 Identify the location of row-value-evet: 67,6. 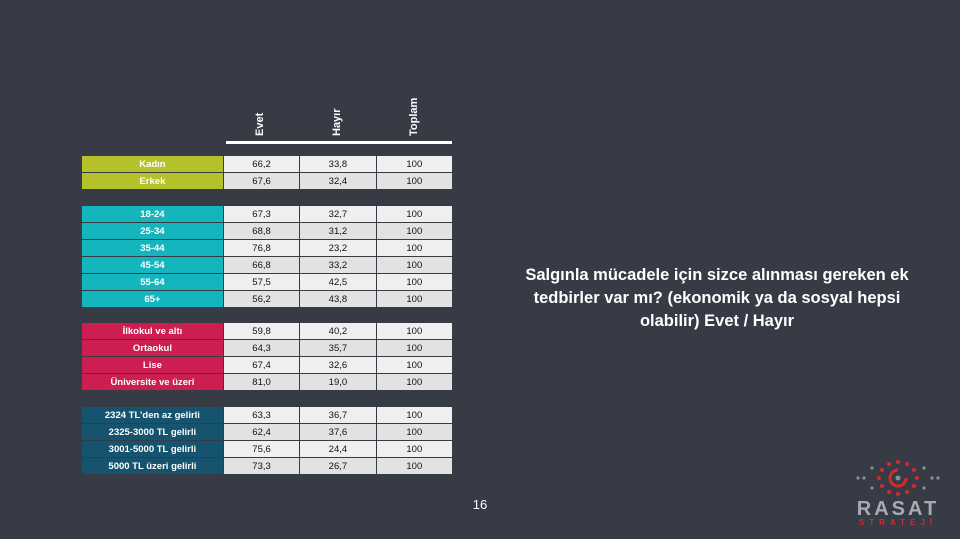
(261, 181).